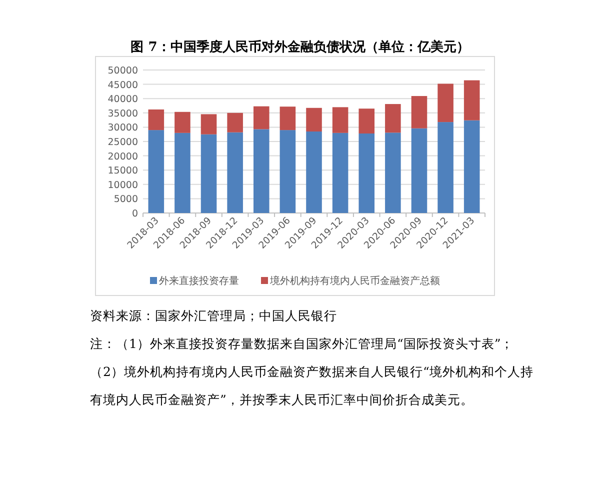 The image size is (600, 480). What do you see at coordinates (123, 71) in the screenshot?
I see `y-tick-label: 50000` at bounding box center [123, 71].